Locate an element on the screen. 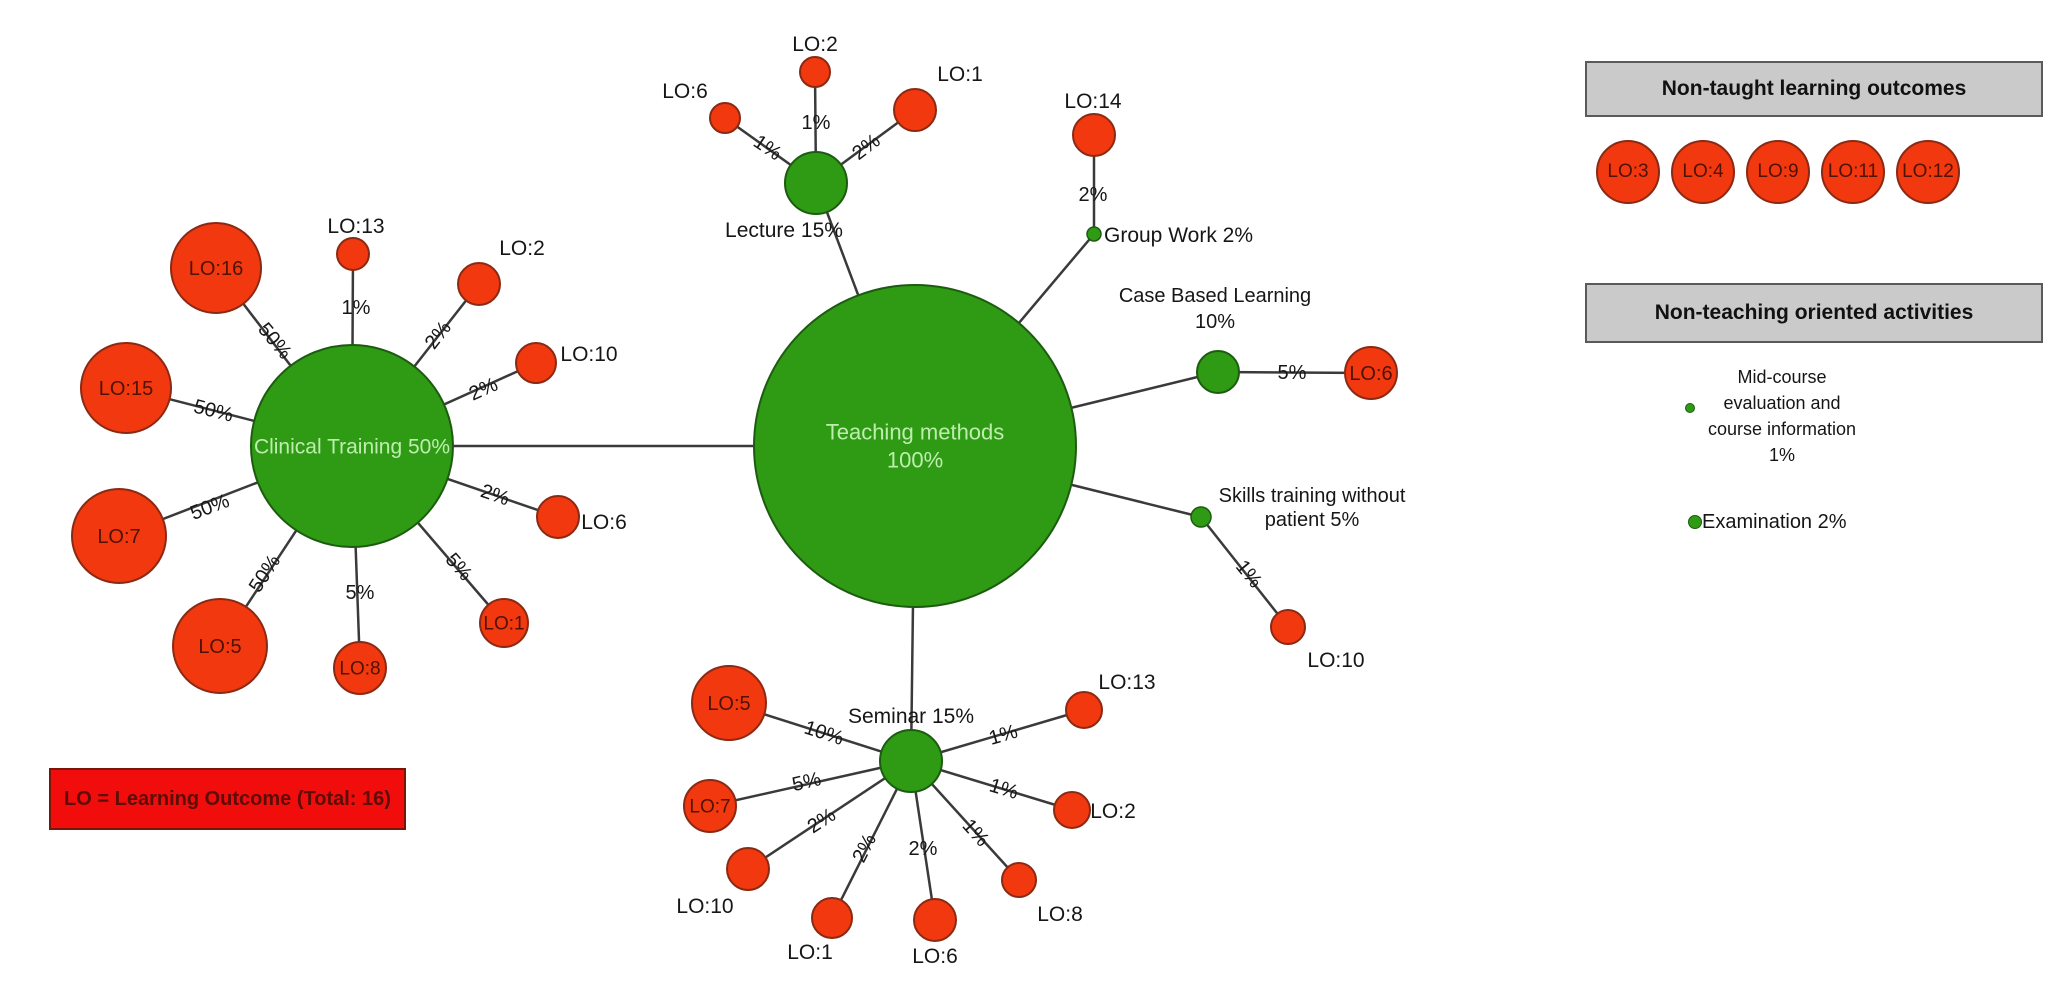 Image resolution: width=2059 pixels, height=1001 pixels. label-cb6: LO:6 is located at coordinates (1370, 374).